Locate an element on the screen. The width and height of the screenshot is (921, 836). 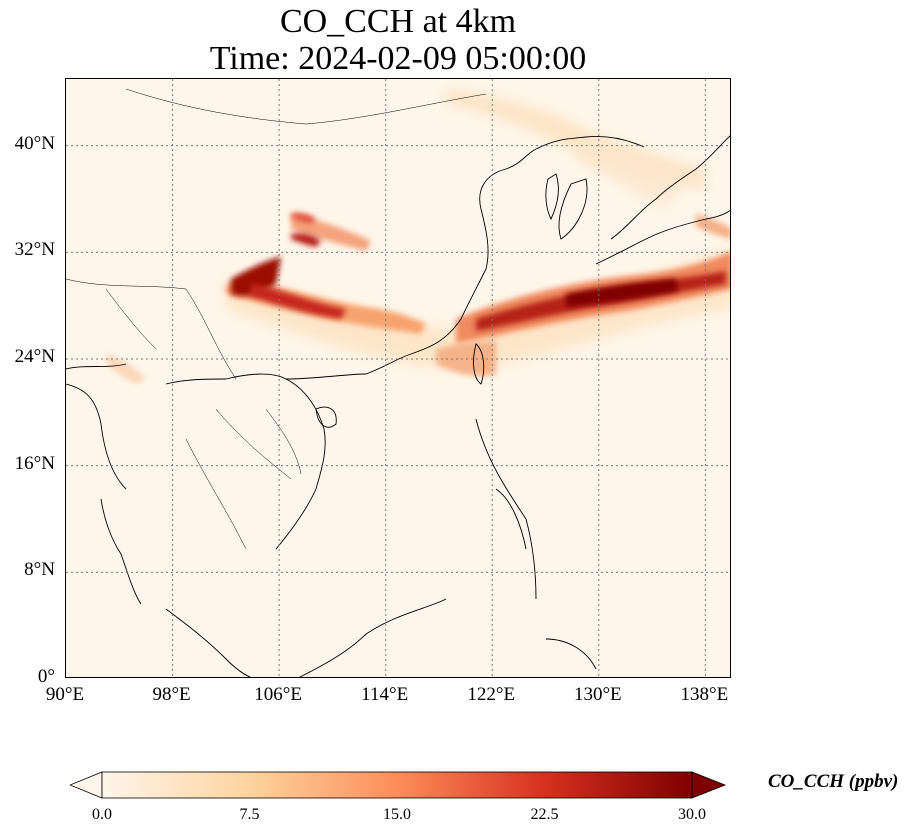
lon-tick-label: 130°E is located at coordinates (597, 694).